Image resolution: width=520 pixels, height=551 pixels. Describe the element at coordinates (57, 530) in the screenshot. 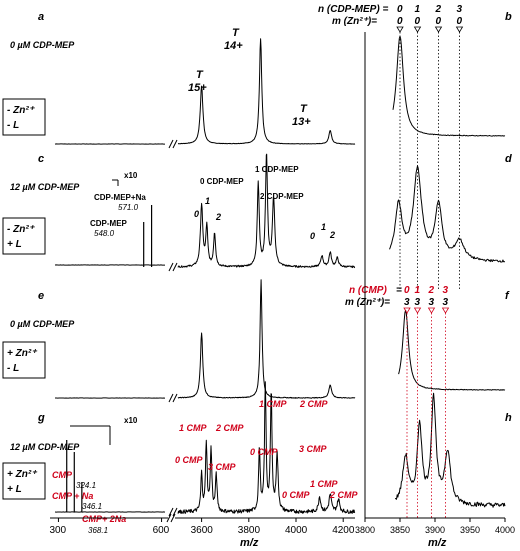

I see `x-tick-low-0: 300` at that location.